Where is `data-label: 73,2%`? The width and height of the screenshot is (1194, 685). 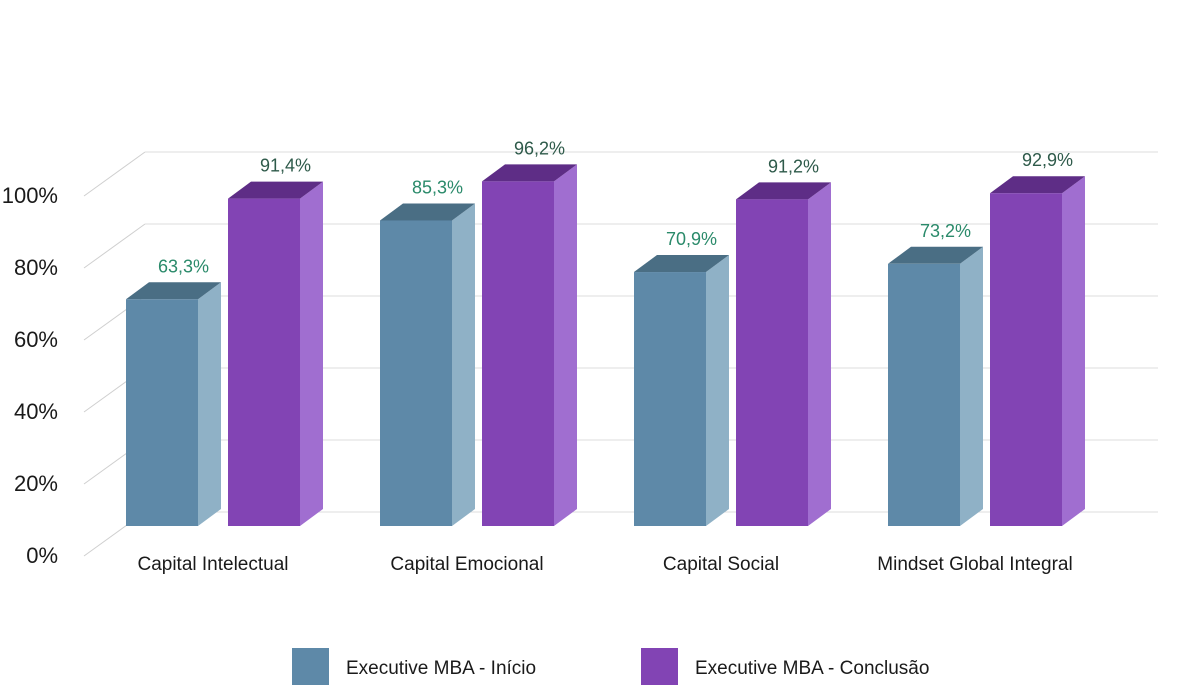
data-label: 73,2% is located at coordinates (945, 231).